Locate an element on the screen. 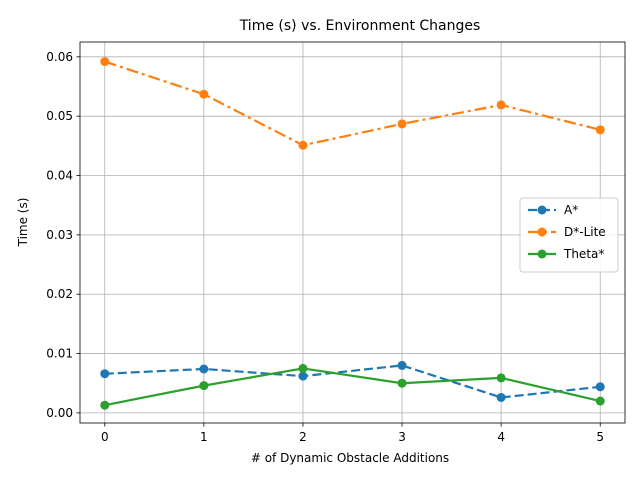 This screenshot has width=640, height=480. x-tick-label: 1 is located at coordinates (204, 437).